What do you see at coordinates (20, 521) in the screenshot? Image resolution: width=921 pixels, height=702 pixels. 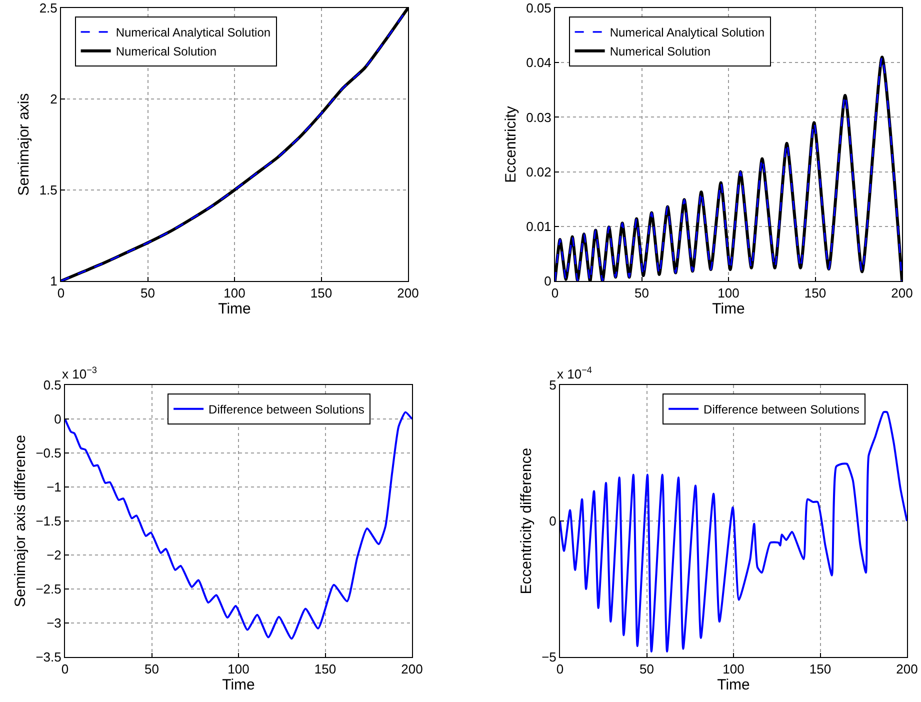 I see `y-axis-title: Semimajor axis difference` at bounding box center [20, 521].